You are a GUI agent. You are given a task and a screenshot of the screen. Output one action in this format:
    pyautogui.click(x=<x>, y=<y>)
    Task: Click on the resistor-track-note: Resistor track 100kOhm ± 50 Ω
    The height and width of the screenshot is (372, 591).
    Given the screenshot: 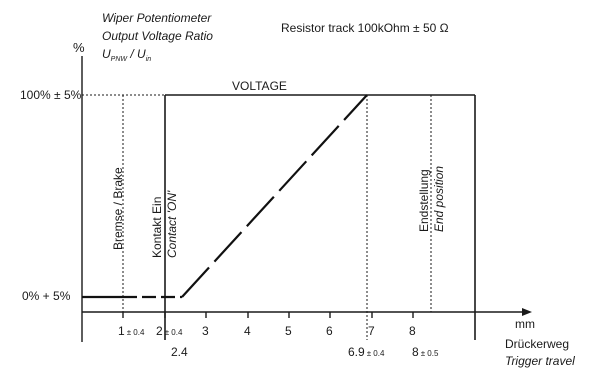 What is the action you would take?
    pyautogui.click(x=365, y=28)
    